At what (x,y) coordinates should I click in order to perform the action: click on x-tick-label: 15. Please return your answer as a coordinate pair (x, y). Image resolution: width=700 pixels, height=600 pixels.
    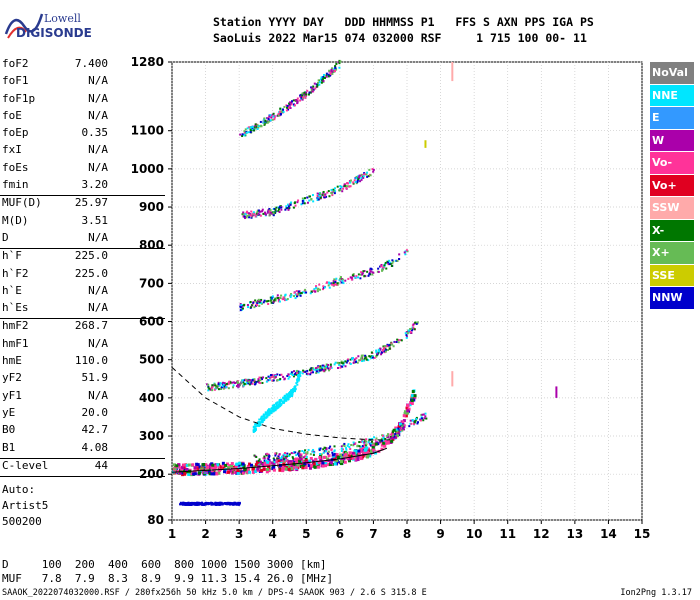
    Looking at the image, I should click on (642, 534).